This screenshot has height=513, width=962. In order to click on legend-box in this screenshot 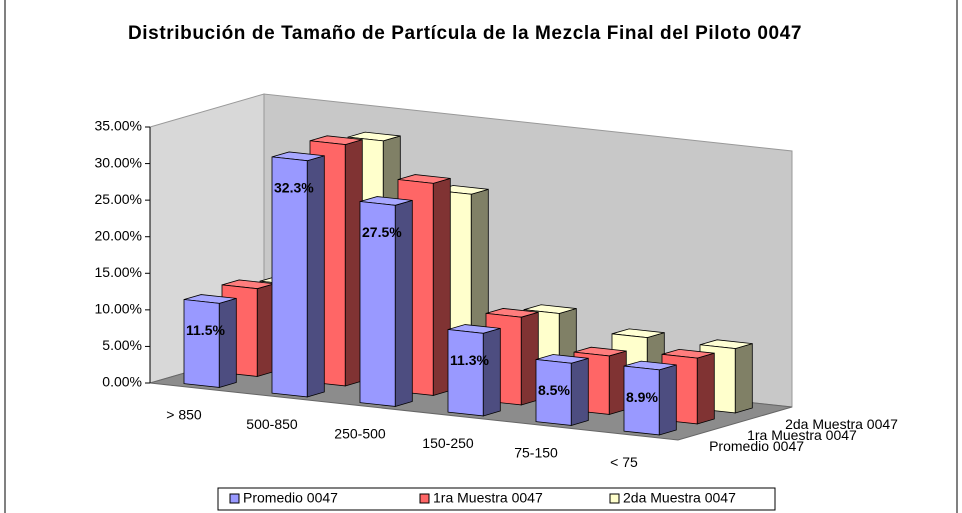, I will do `click(496, 499)`.